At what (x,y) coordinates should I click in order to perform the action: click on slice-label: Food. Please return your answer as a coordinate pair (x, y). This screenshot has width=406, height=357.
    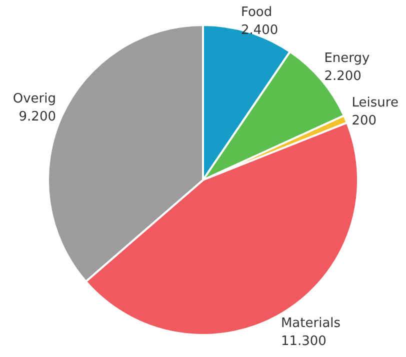
    Looking at the image, I should click on (256, 12).